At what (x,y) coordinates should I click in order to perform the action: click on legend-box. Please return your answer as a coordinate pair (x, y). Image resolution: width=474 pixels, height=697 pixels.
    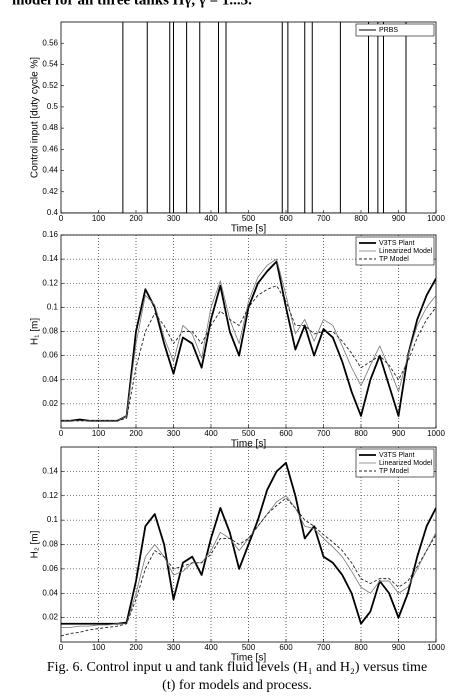
    Looking at the image, I should click on (395, 30).